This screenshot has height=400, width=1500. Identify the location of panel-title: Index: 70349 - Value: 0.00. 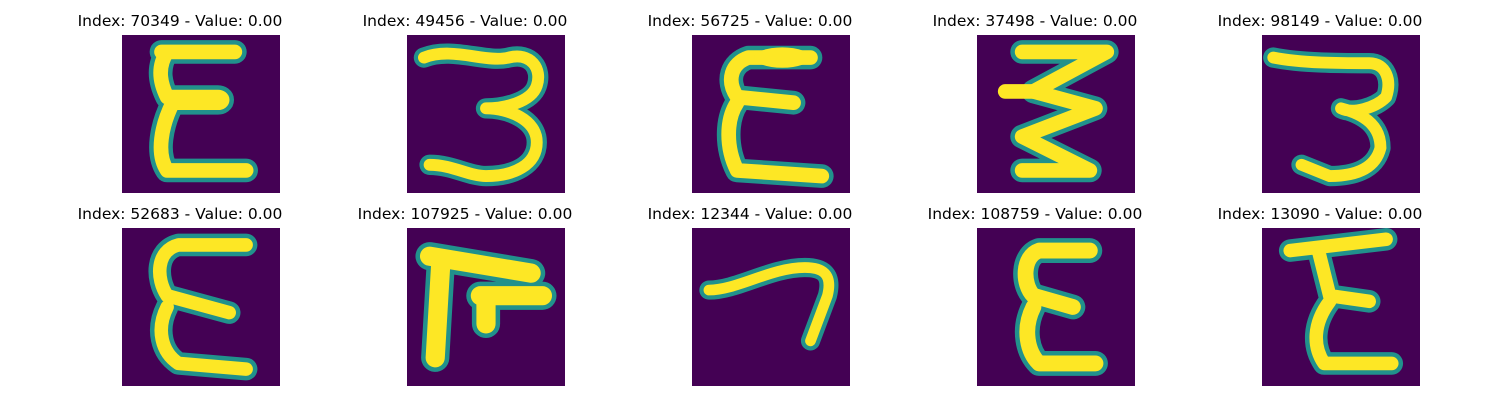
(180, 21).